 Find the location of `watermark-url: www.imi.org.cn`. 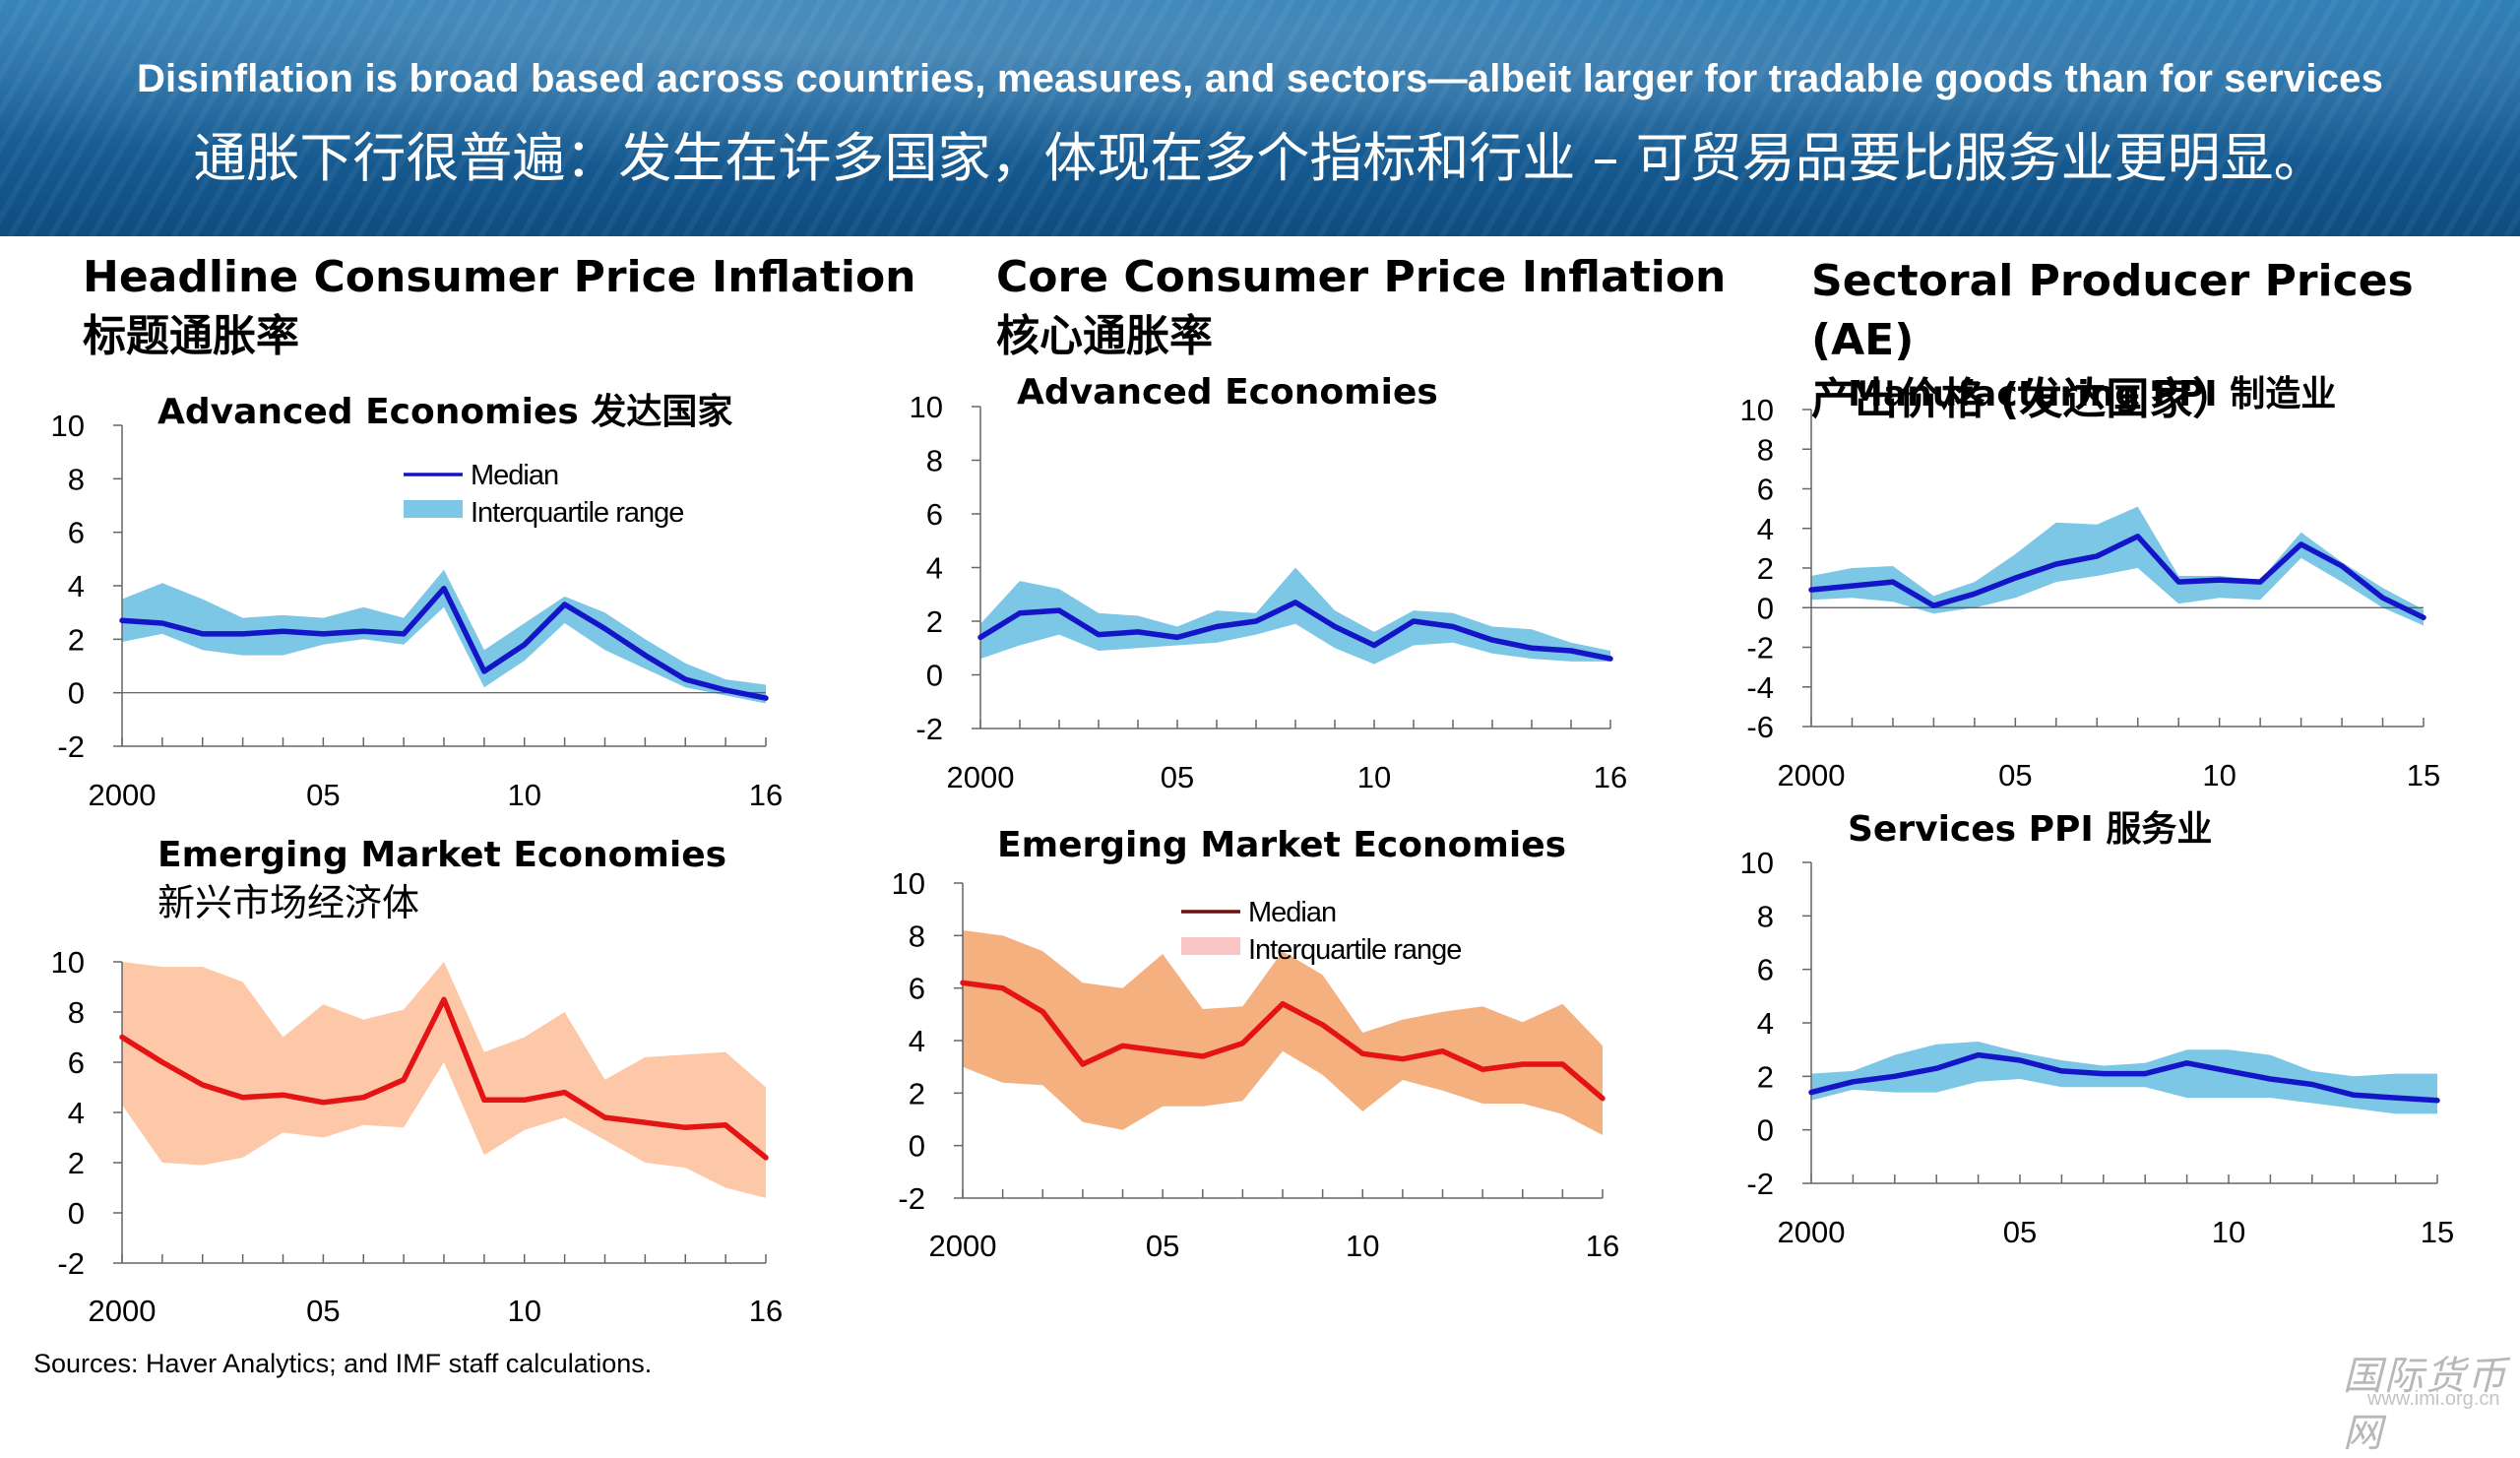

watermark-url: www.imi.org.cn is located at coordinates (2433, 1399).